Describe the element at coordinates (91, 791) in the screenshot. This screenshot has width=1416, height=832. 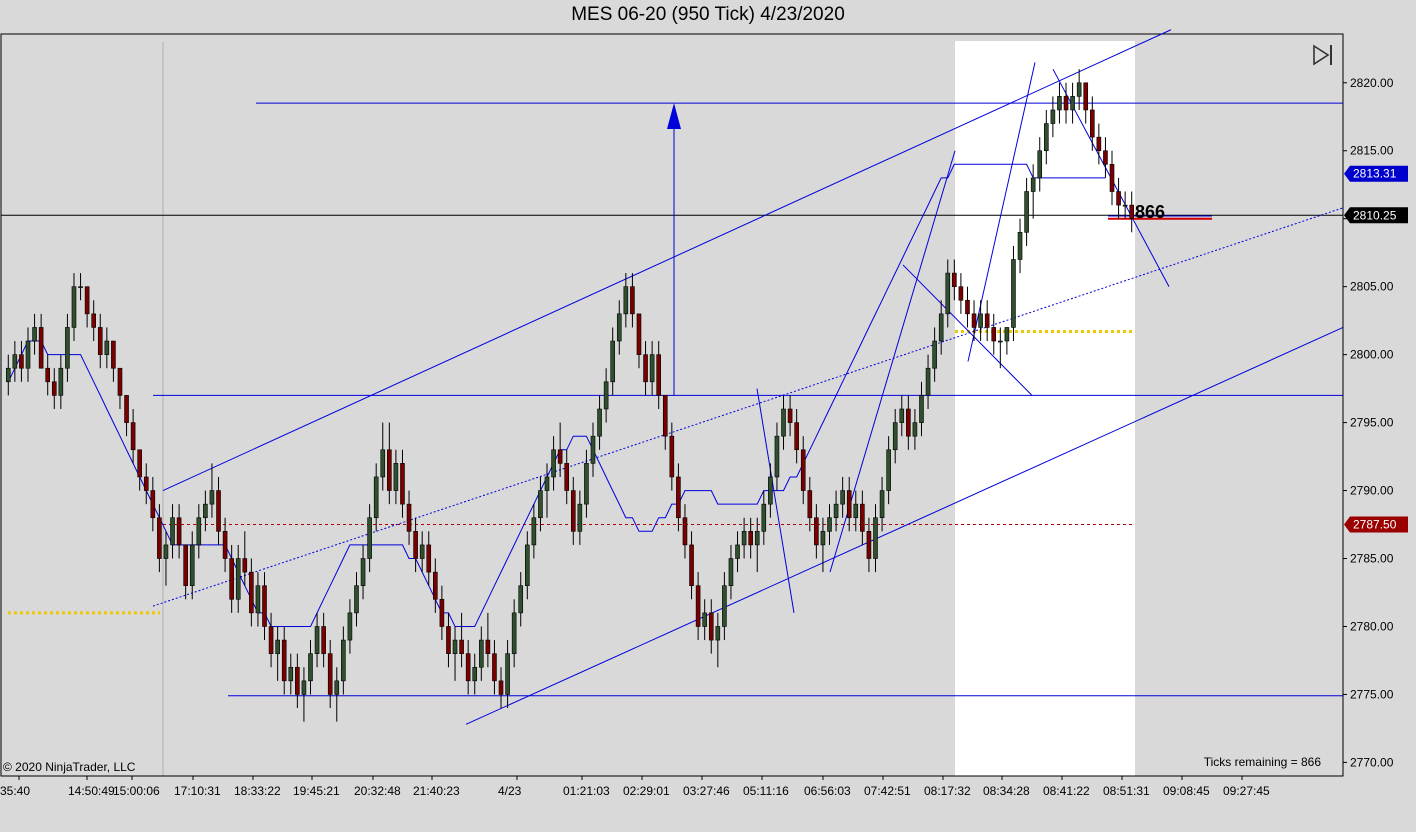
I see `x-tick-label: 14:50:49` at that location.